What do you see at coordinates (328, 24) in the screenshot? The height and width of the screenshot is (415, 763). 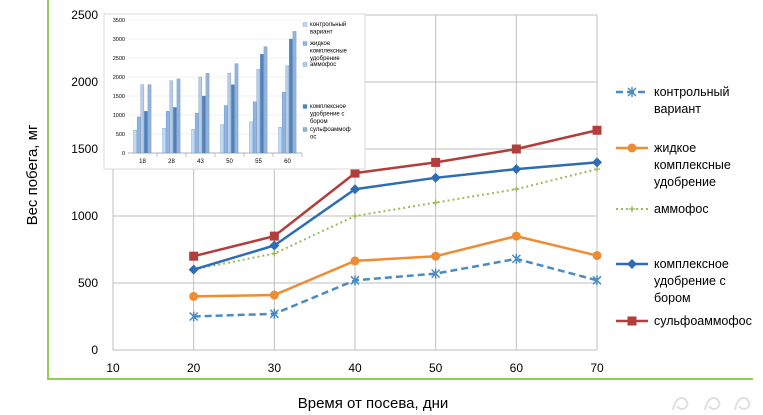 I see `inset-legend-label-line: контрольный` at bounding box center [328, 24].